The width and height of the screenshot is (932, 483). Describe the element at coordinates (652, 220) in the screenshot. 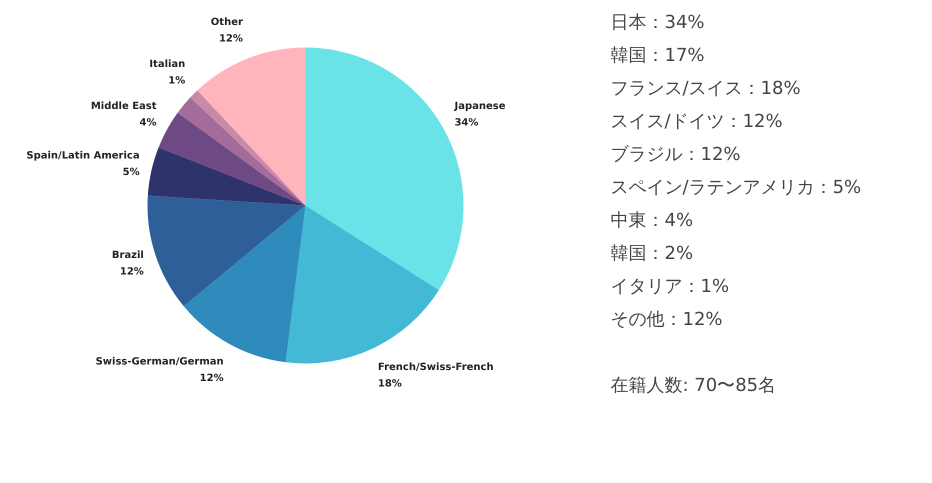

I see `text: 中東：4%` at that location.